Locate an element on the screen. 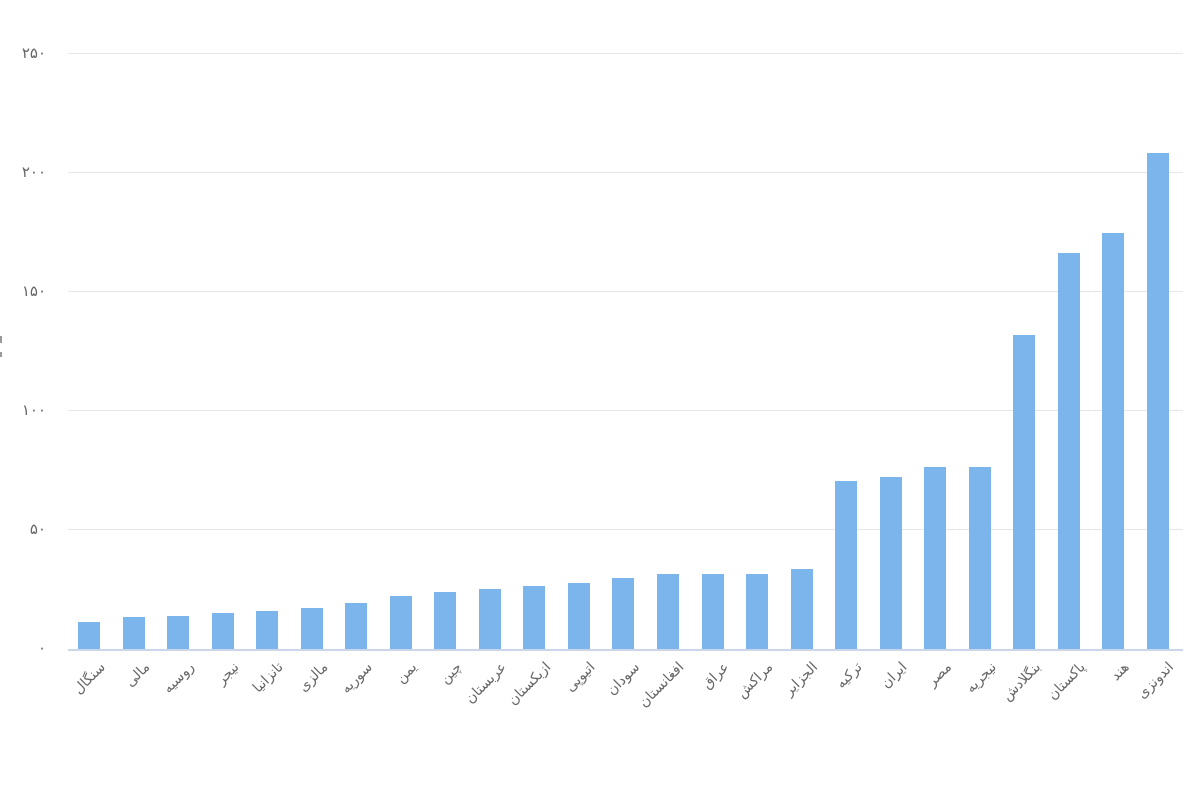  x-tick-label: سودان is located at coordinates (623, 679).